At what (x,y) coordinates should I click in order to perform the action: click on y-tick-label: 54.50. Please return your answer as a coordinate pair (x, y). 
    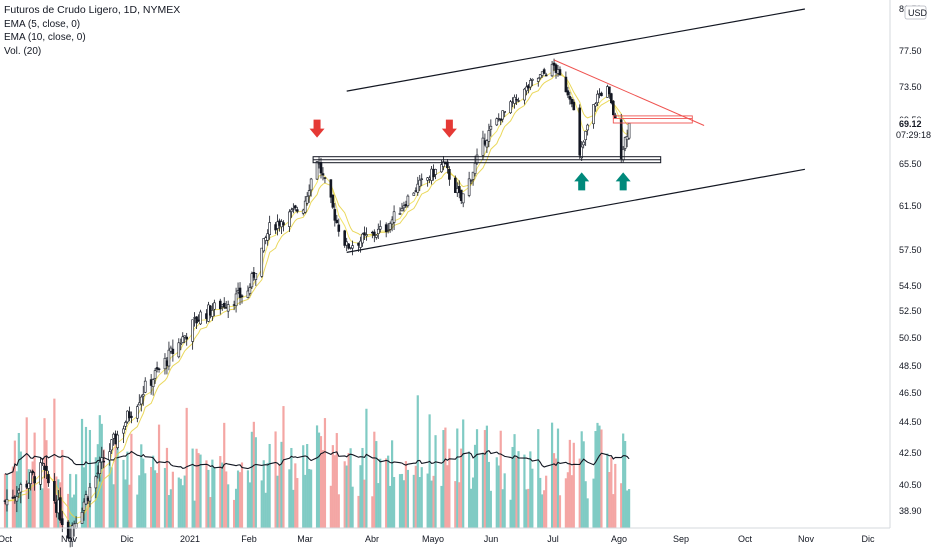
    Looking at the image, I should click on (910, 286).